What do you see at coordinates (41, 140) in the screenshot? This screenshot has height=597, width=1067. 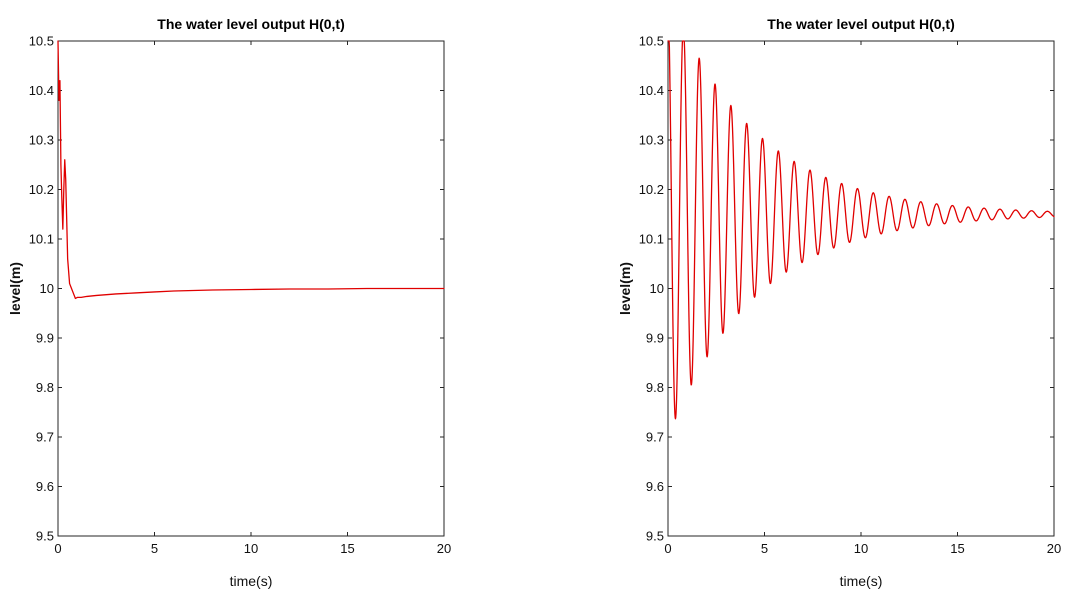 I see `y-tick-label-left: 10.3` at bounding box center [41, 140].